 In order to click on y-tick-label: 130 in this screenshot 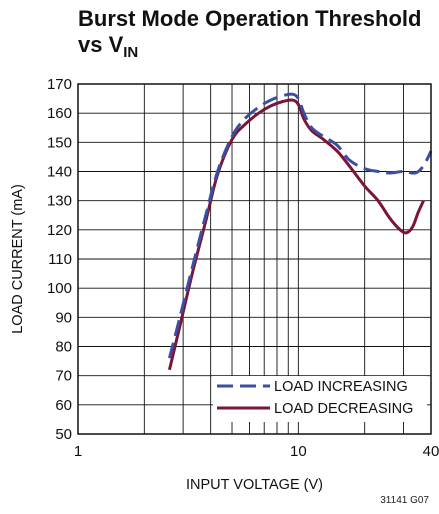, I will do `click(59, 201)`.